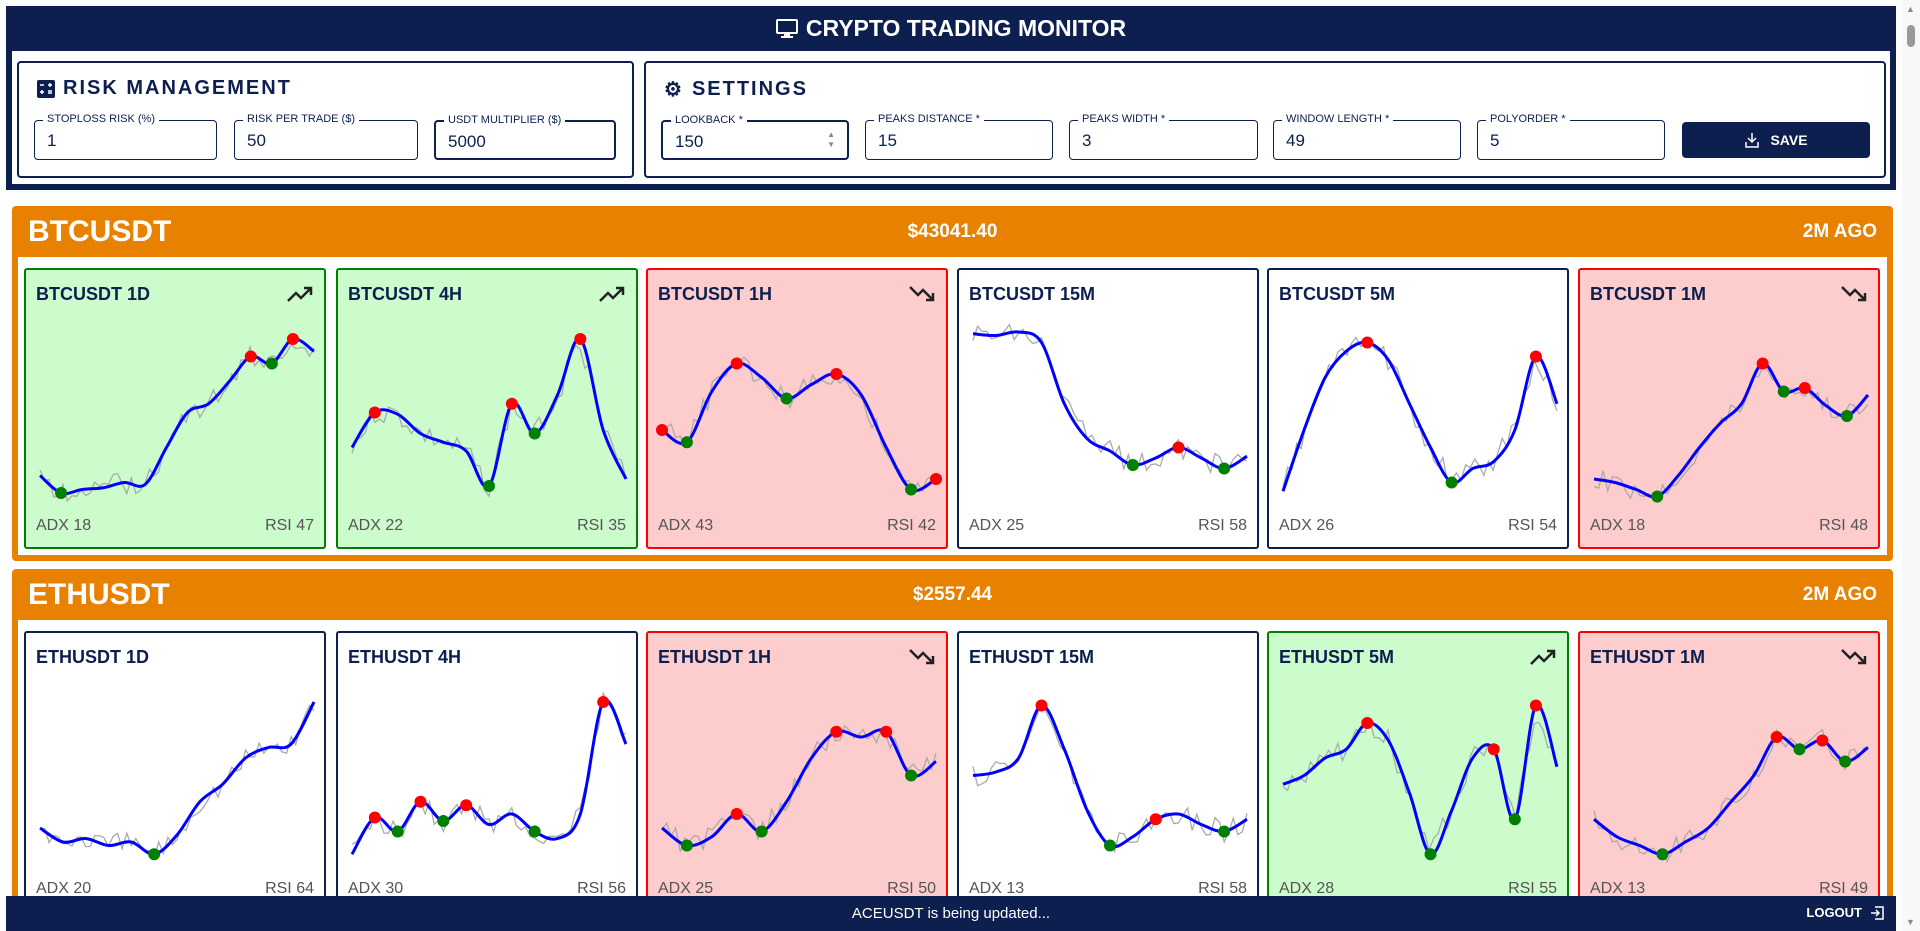  What do you see at coordinates (1618, 888) in the screenshot?
I see `adx-value: ADX 13` at bounding box center [1618, 888].